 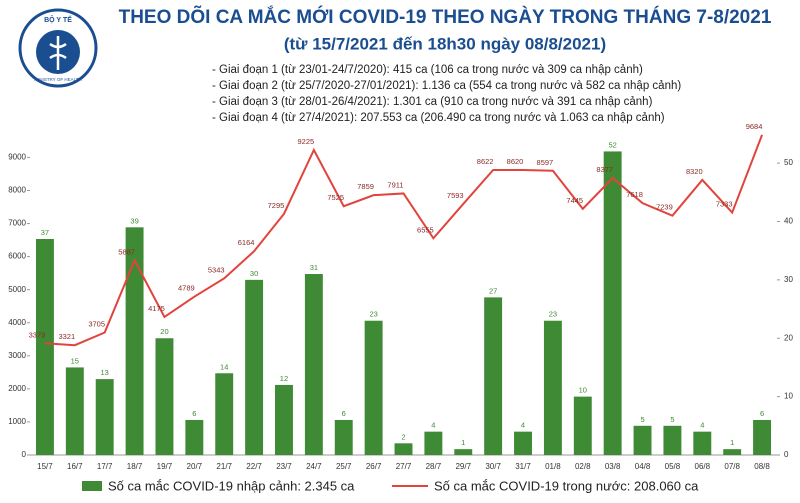 What do you see at coordinates (493, 466) in the screenshot?
I see `x-tick-label: 30/7` at bounding box center [493, 466].